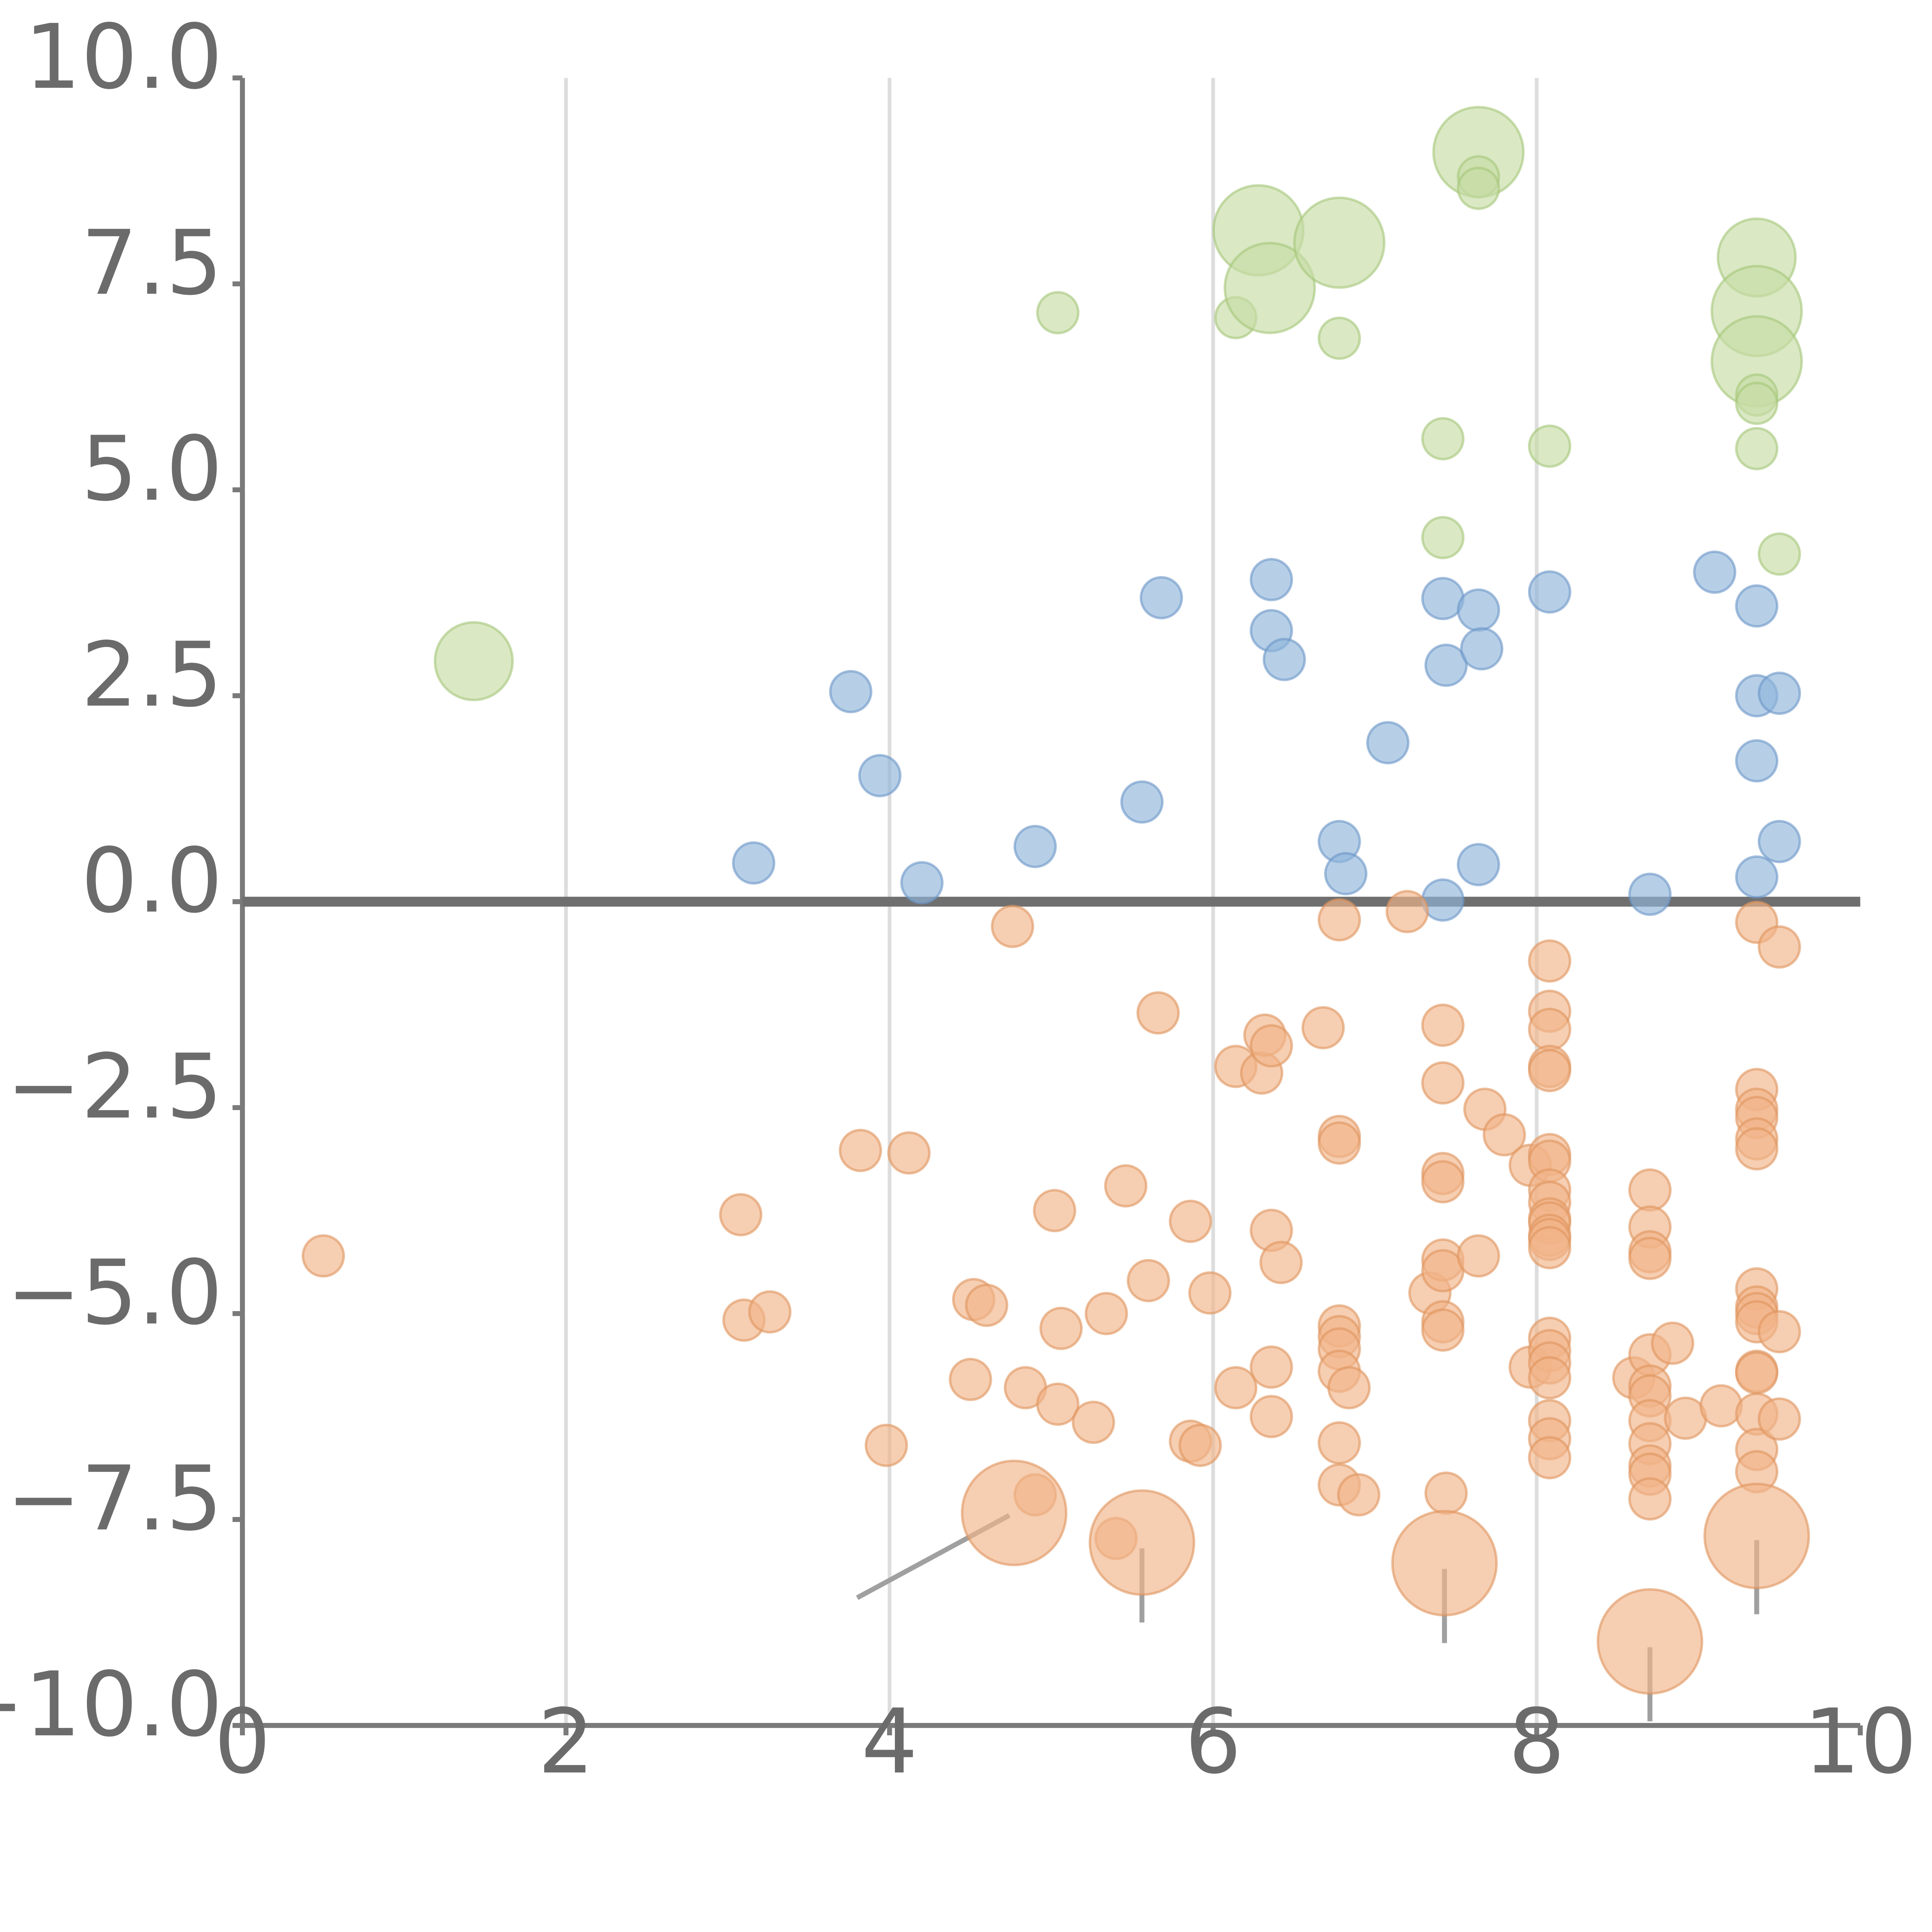 This screenshot has width=1932, height=1932. Describe the element at coordinates (565, 1742) in the screenshot. I see `x-tick-label: 2` at that location.